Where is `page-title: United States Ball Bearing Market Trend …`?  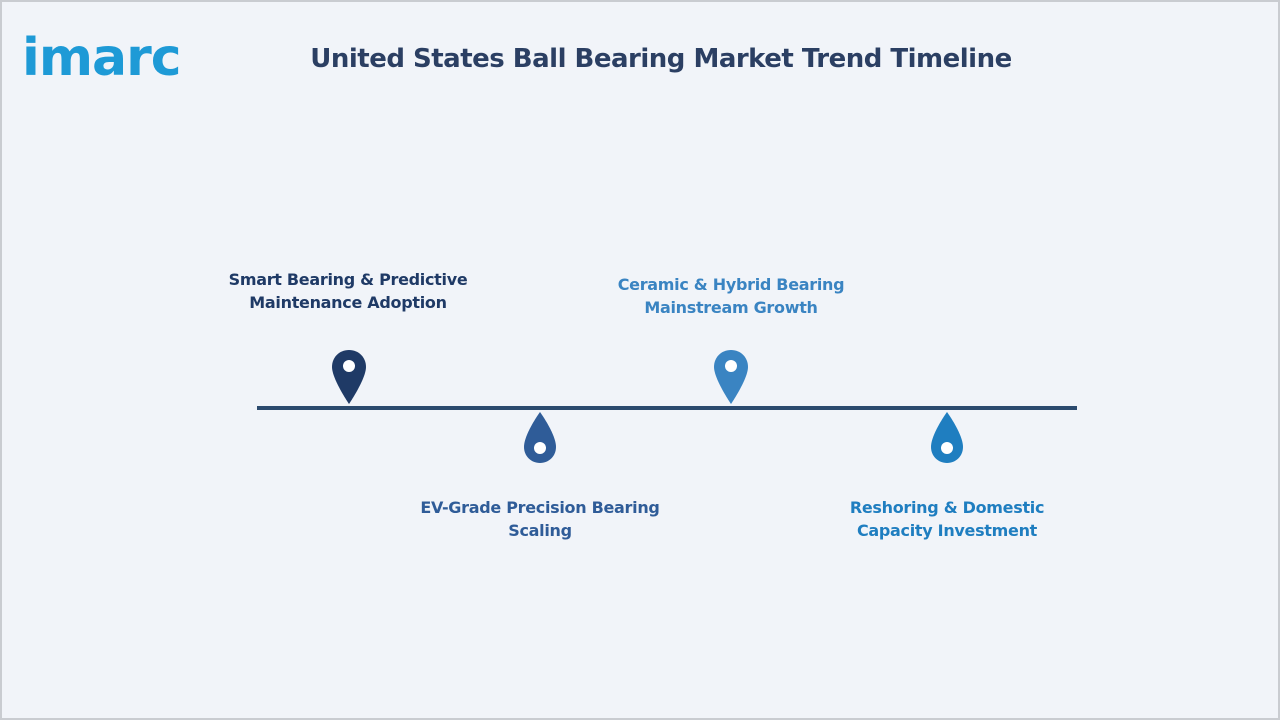
page-title: United States Ball Bearing Market Trend … is located at coordinates (661, 59).